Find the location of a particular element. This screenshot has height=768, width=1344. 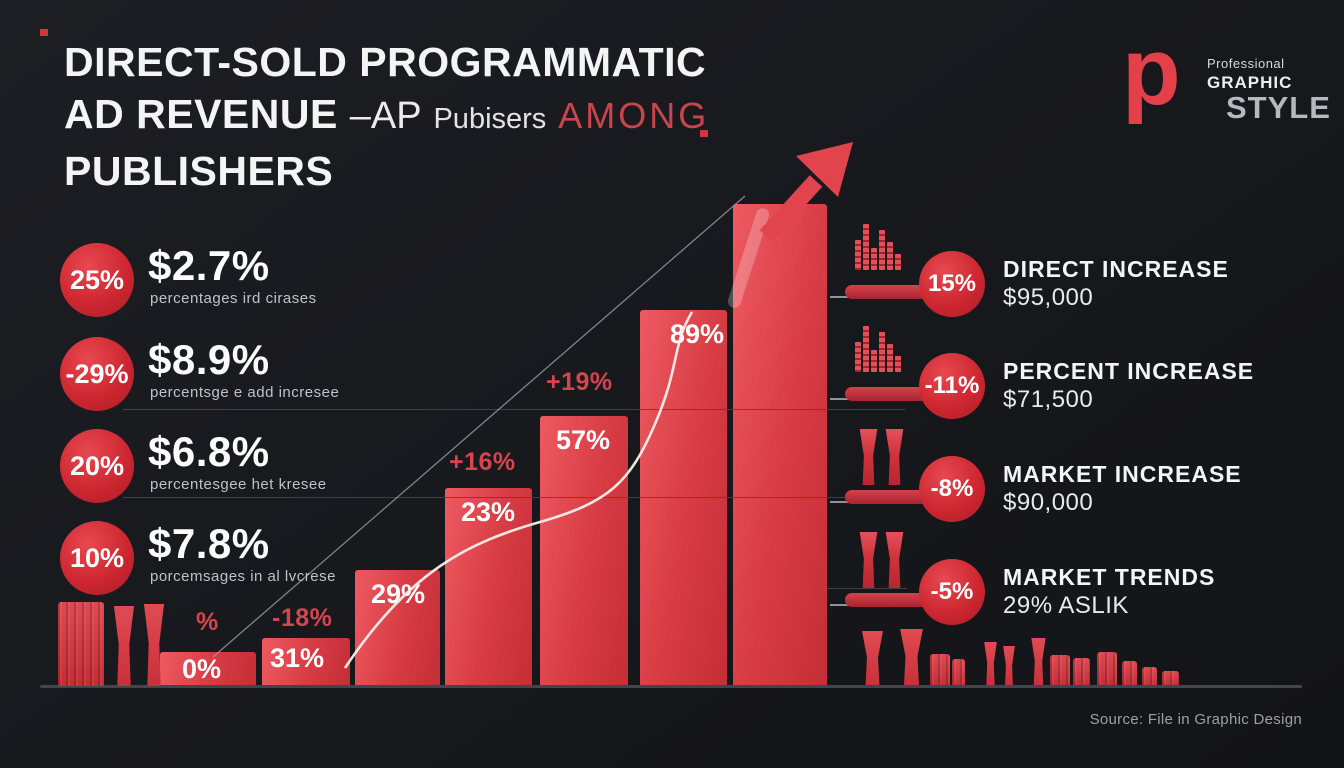

title-line-1: DIRECT-SOLD PROGRAMMATIC is located at coordinates (385, 62).